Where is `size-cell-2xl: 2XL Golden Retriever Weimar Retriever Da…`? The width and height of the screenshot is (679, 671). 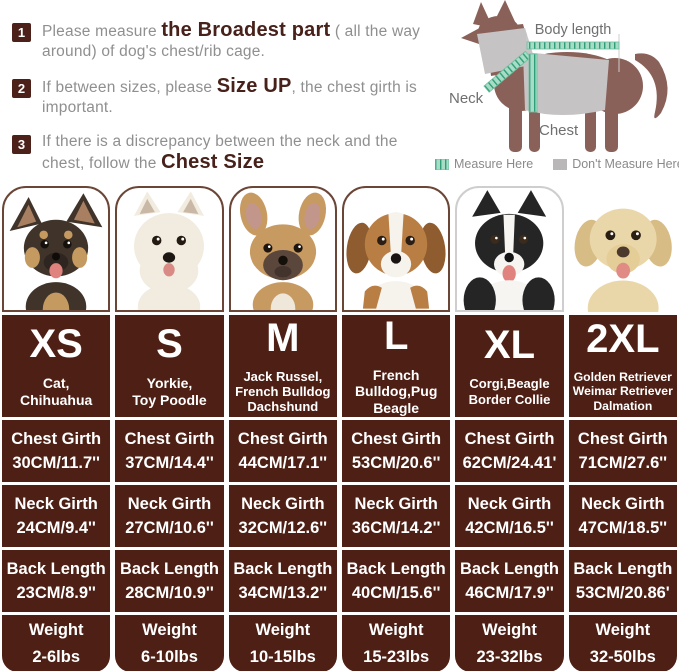 size-cell-2xl: 2XL Golden Retriever Weimar Retriever Da… is located at coordinates (622, 366).